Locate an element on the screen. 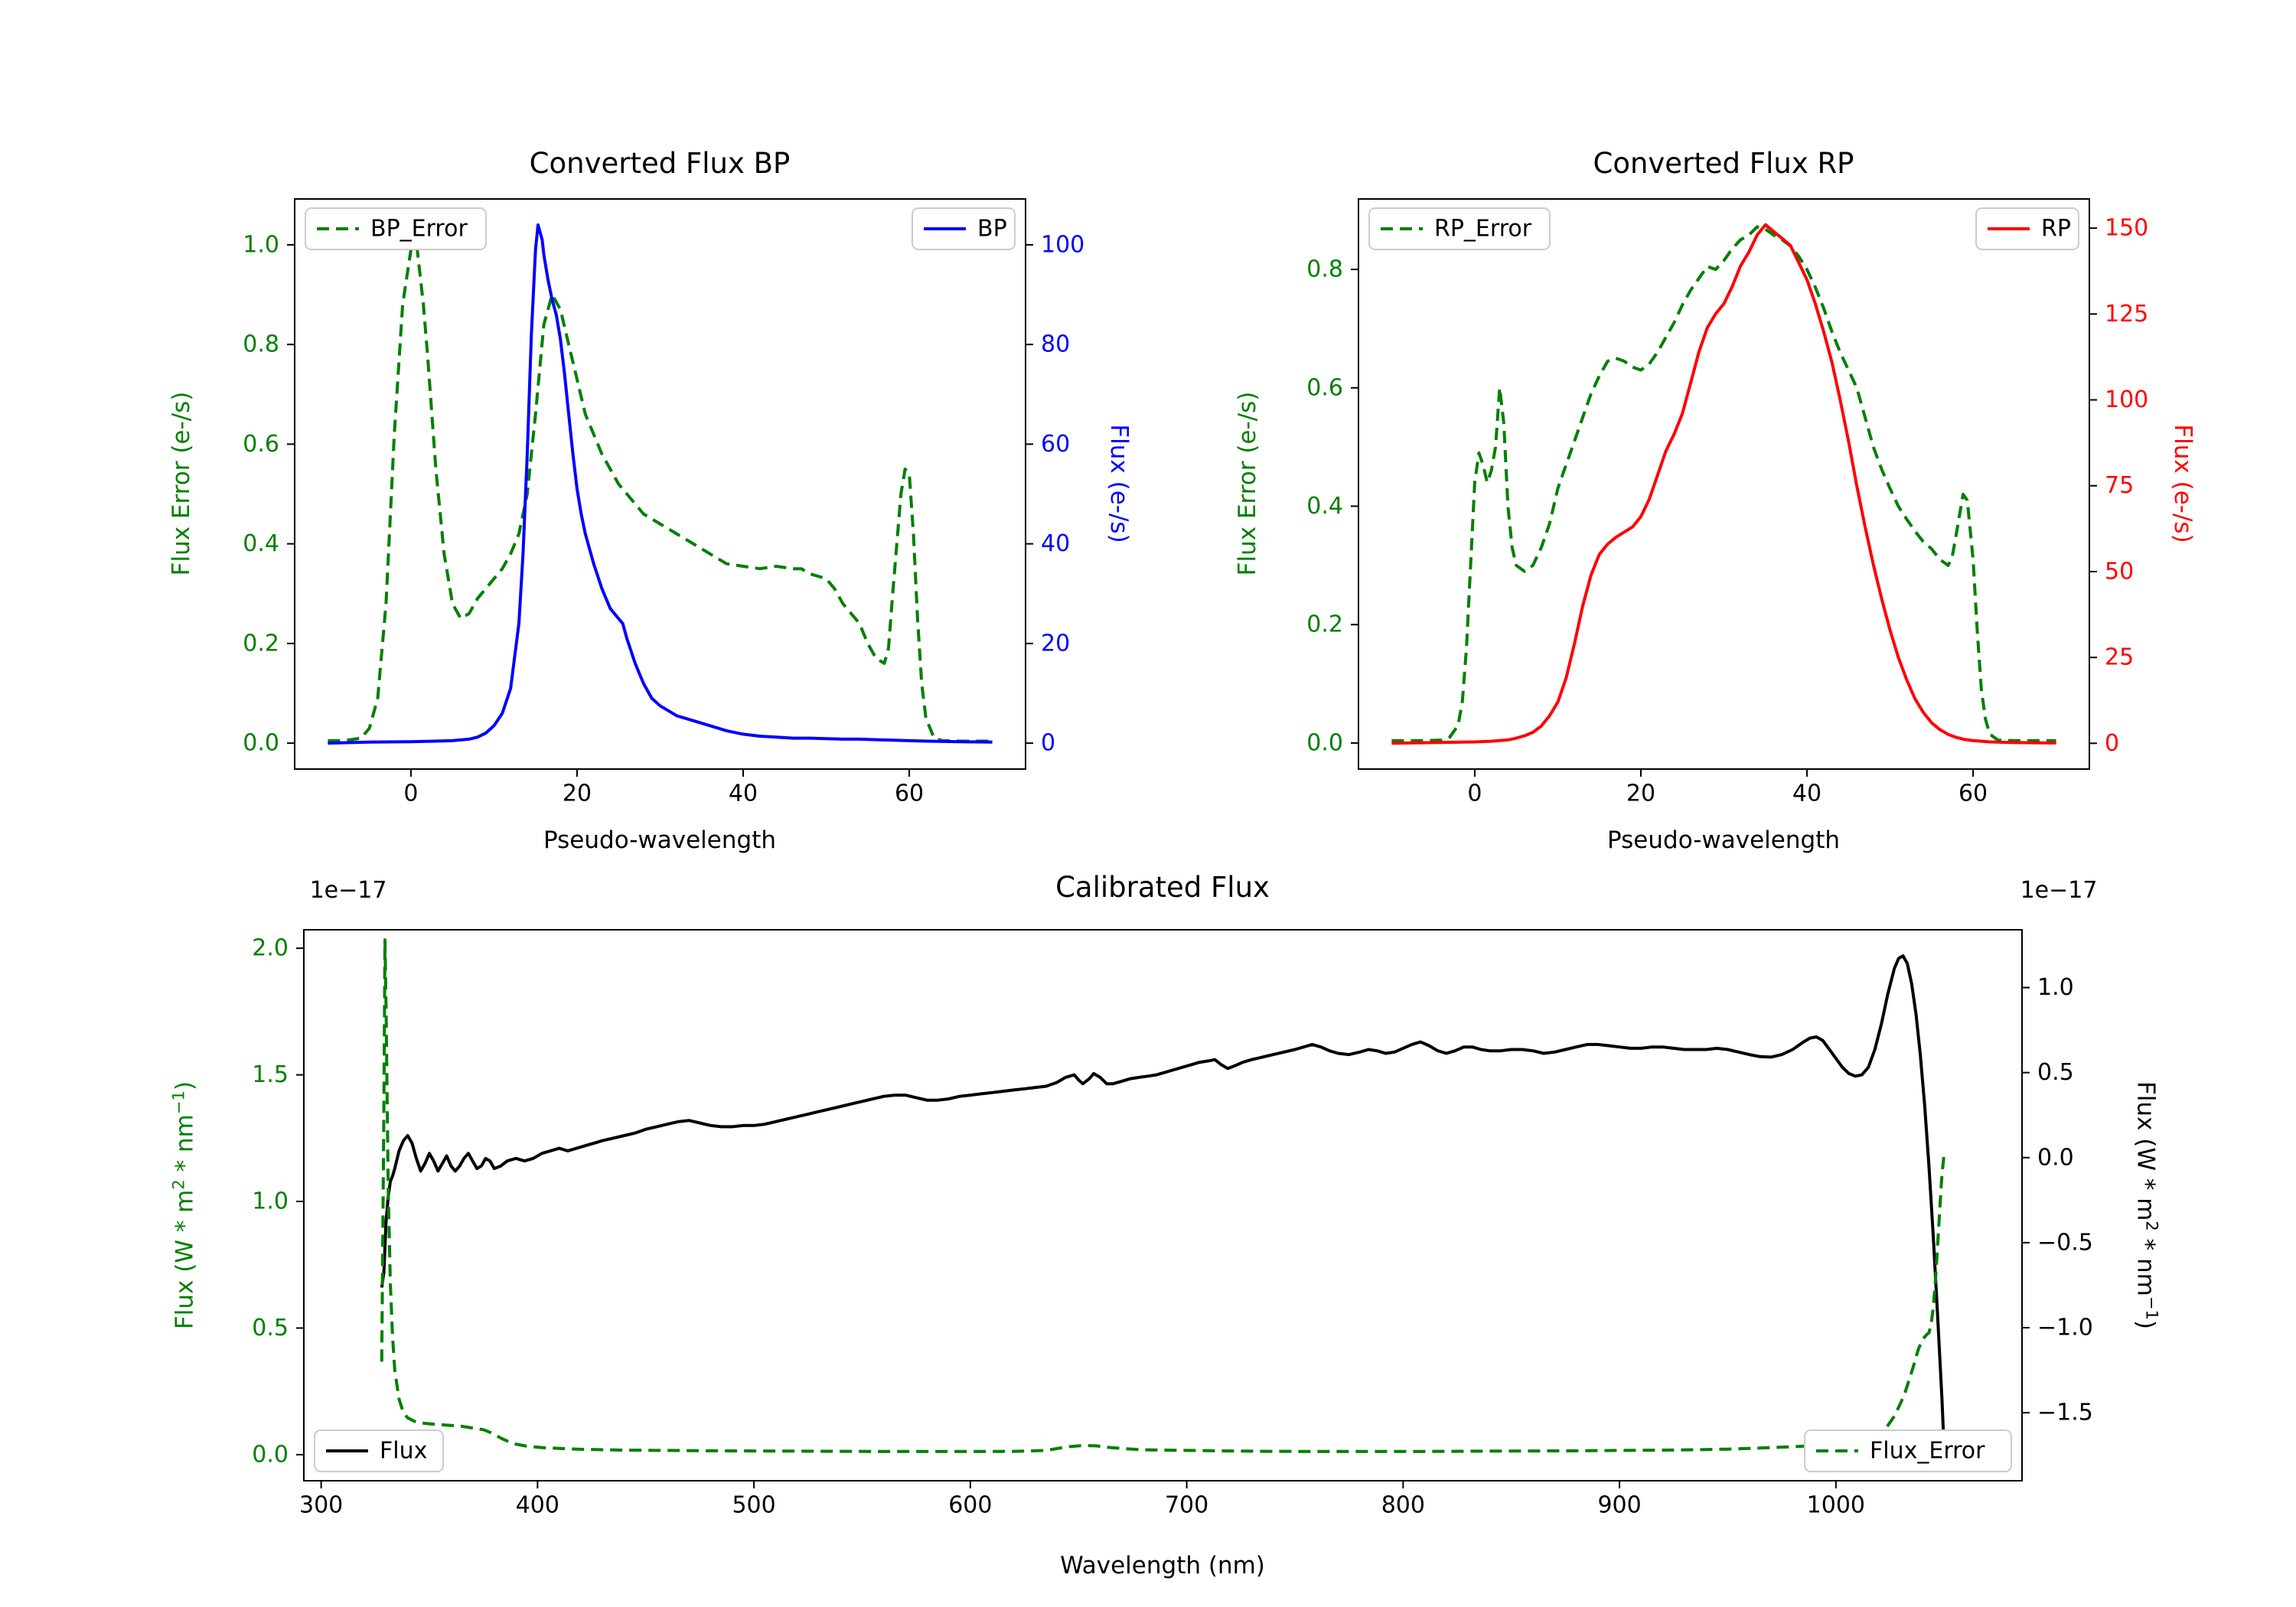 This screenshot has width=2296, height=1607. x-tick-label: 300 is located at coordinates (321, 1505).